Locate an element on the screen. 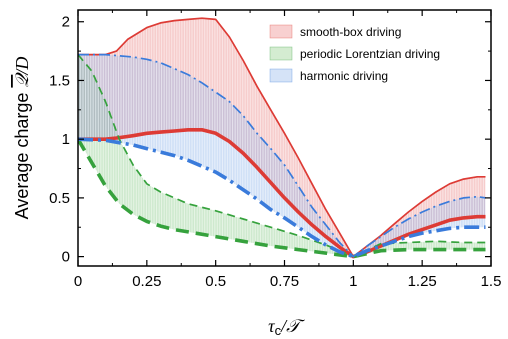 The image size is (508, 339). x-tick-label: 0.25 is located at coordinates (146, 281).